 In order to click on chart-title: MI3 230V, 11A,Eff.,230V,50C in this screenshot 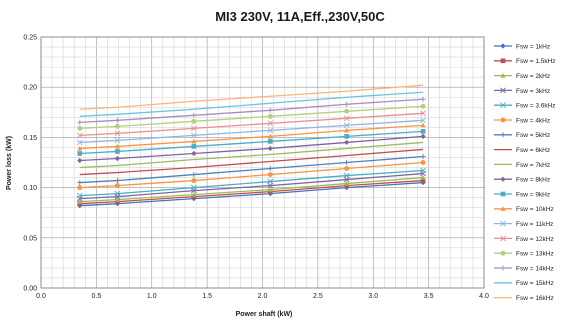, I will do `click(300, 16)`.